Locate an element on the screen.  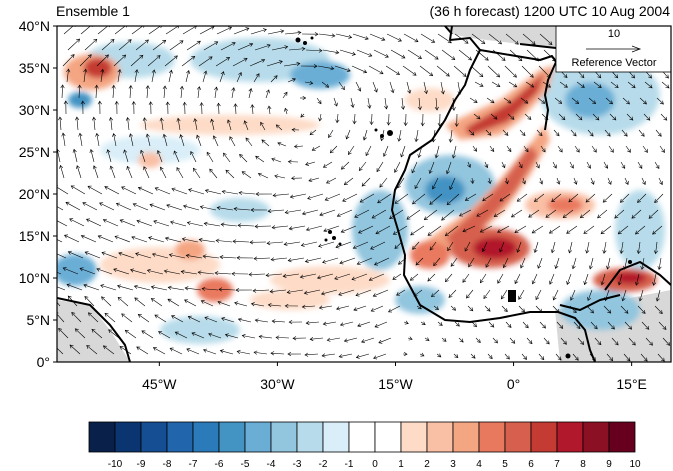
colorbar-label: -8 is located at coordinates (167, 464).